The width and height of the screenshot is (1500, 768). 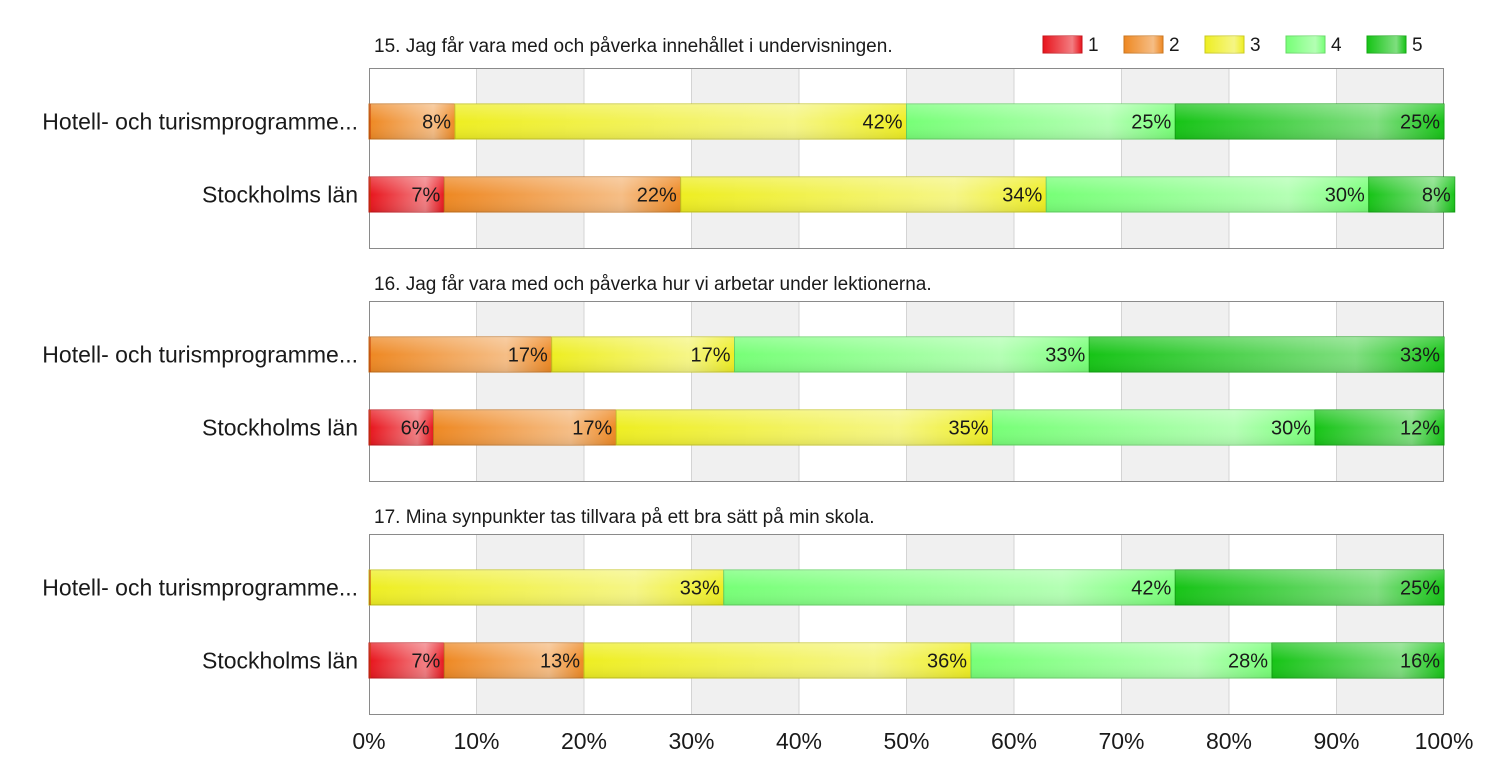 What do you see at coordinates (1022, 196) in the screenshot?
I see `bar-value-label: 34%` at bounding box center [1022, 196].